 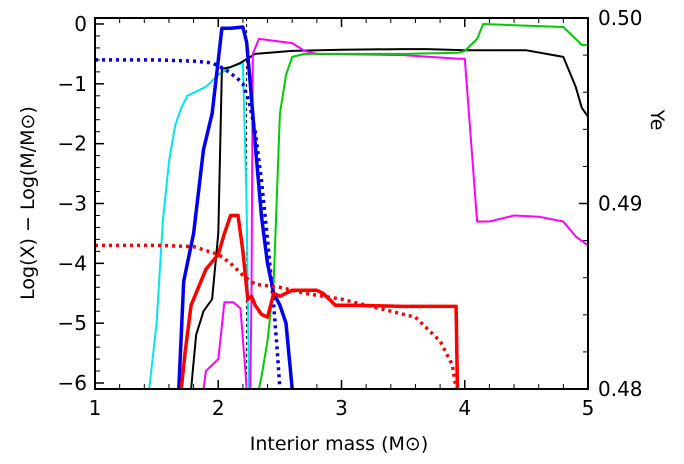 What do you see at coordinates (620, 389) in the screenshot?
I see `y2-tick-label: 0.48` at bounding box center [620, 389].